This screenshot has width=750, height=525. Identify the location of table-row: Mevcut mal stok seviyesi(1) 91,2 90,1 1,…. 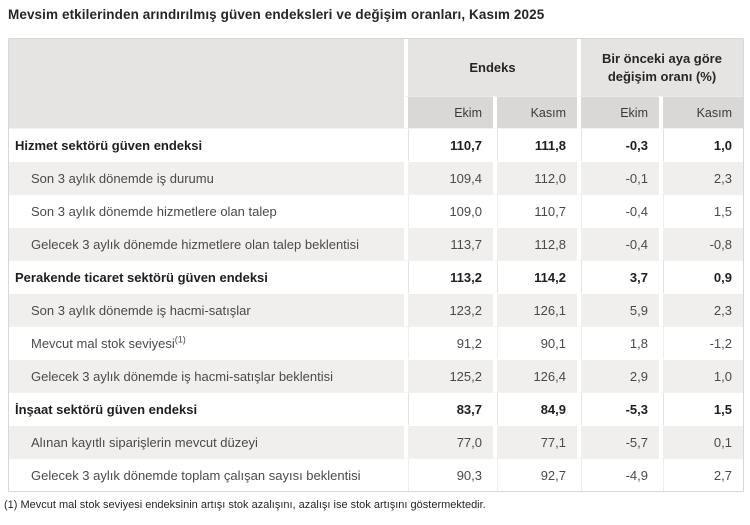
(376, 342).